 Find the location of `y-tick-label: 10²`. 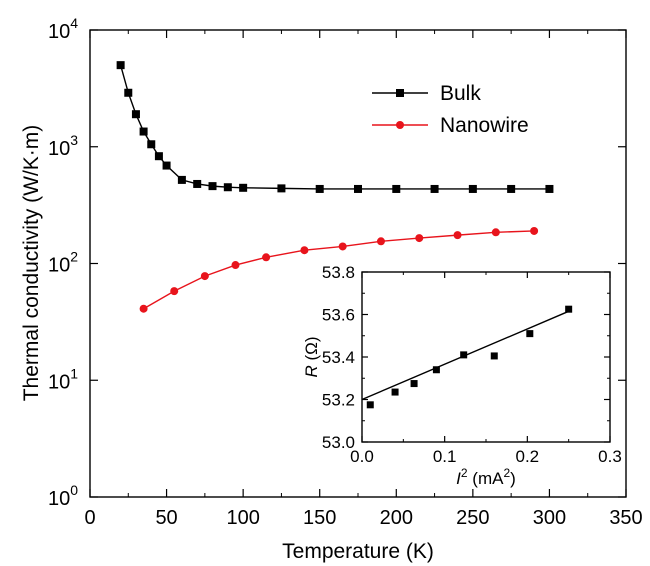

y-tick-label: 10² is located at coordinates (63, 263).